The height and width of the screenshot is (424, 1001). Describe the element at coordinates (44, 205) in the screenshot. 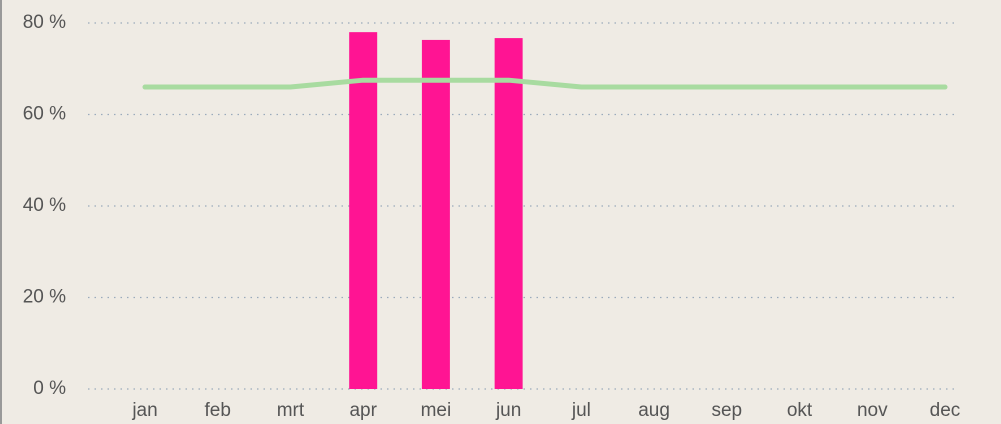

I see `y-tick-label: 40 %` at that location.